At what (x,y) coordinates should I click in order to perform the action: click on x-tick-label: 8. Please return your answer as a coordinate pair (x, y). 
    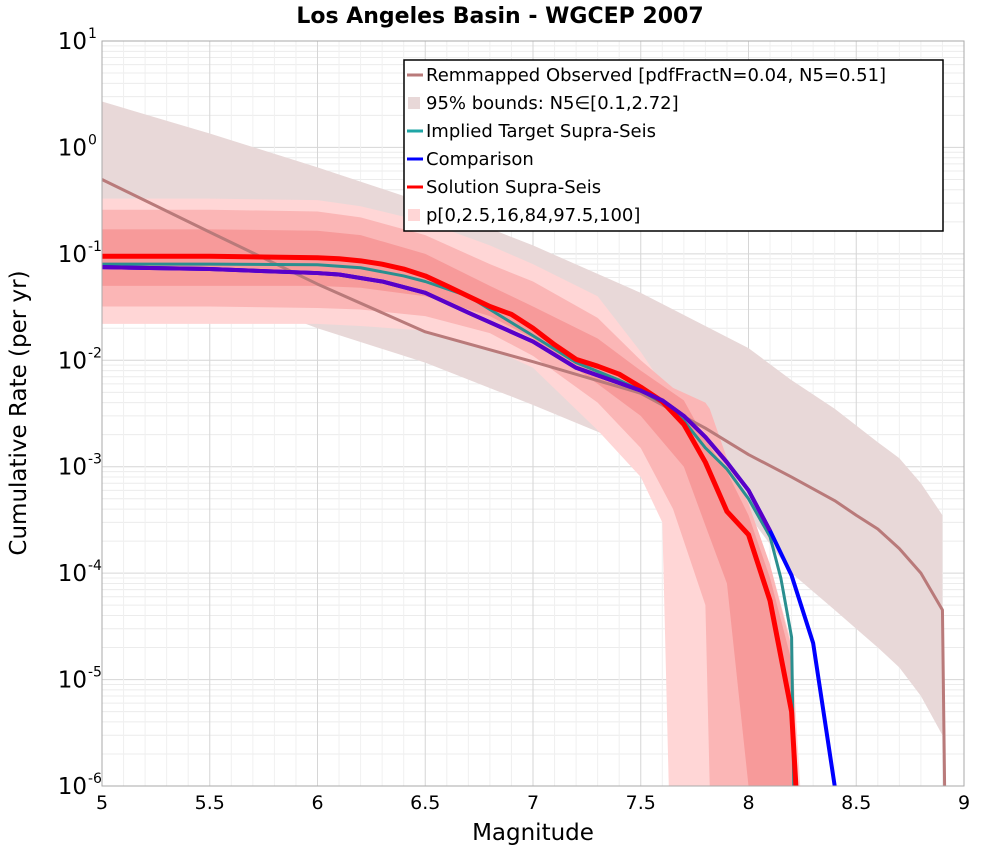
    Looking at the image, I should click on (748, 803).